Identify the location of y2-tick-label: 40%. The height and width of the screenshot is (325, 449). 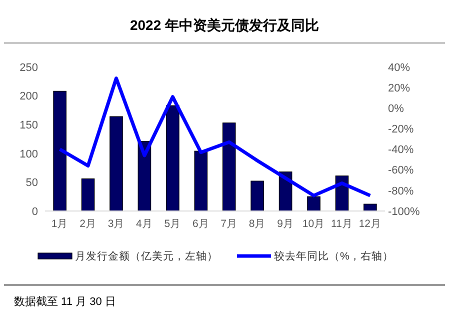
(399, 68).